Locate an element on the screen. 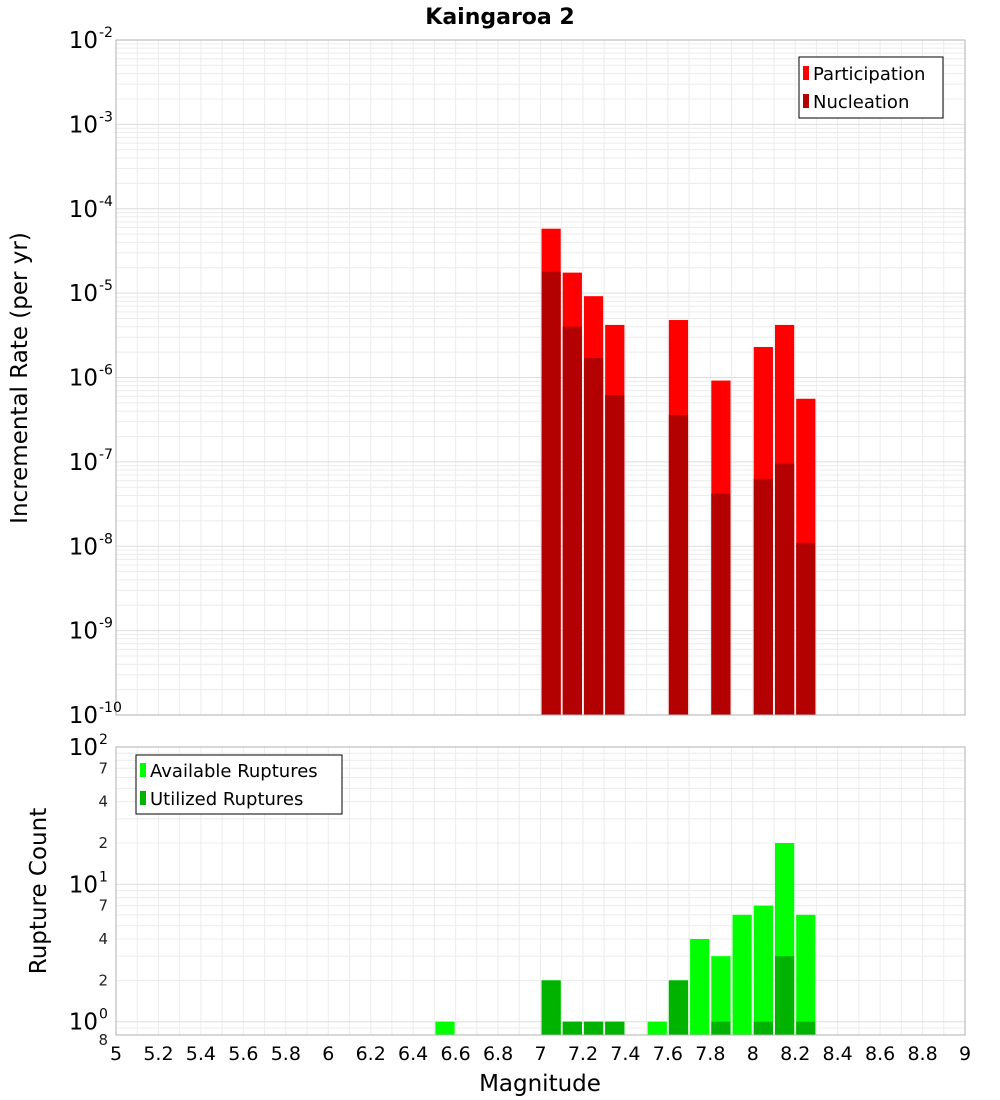  x-tick-label: 7.8 is located at coordinates (710, 1054).